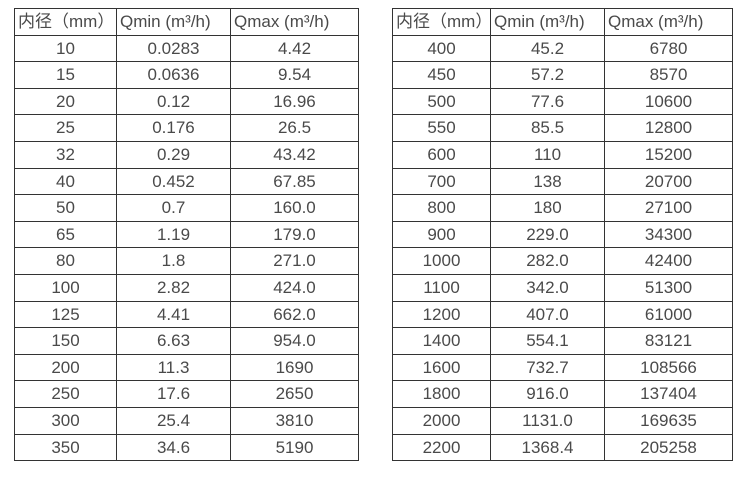 The width and height of the screenshot is (750, 483). I want to click on data-cell: 27100, so click(669, 208).